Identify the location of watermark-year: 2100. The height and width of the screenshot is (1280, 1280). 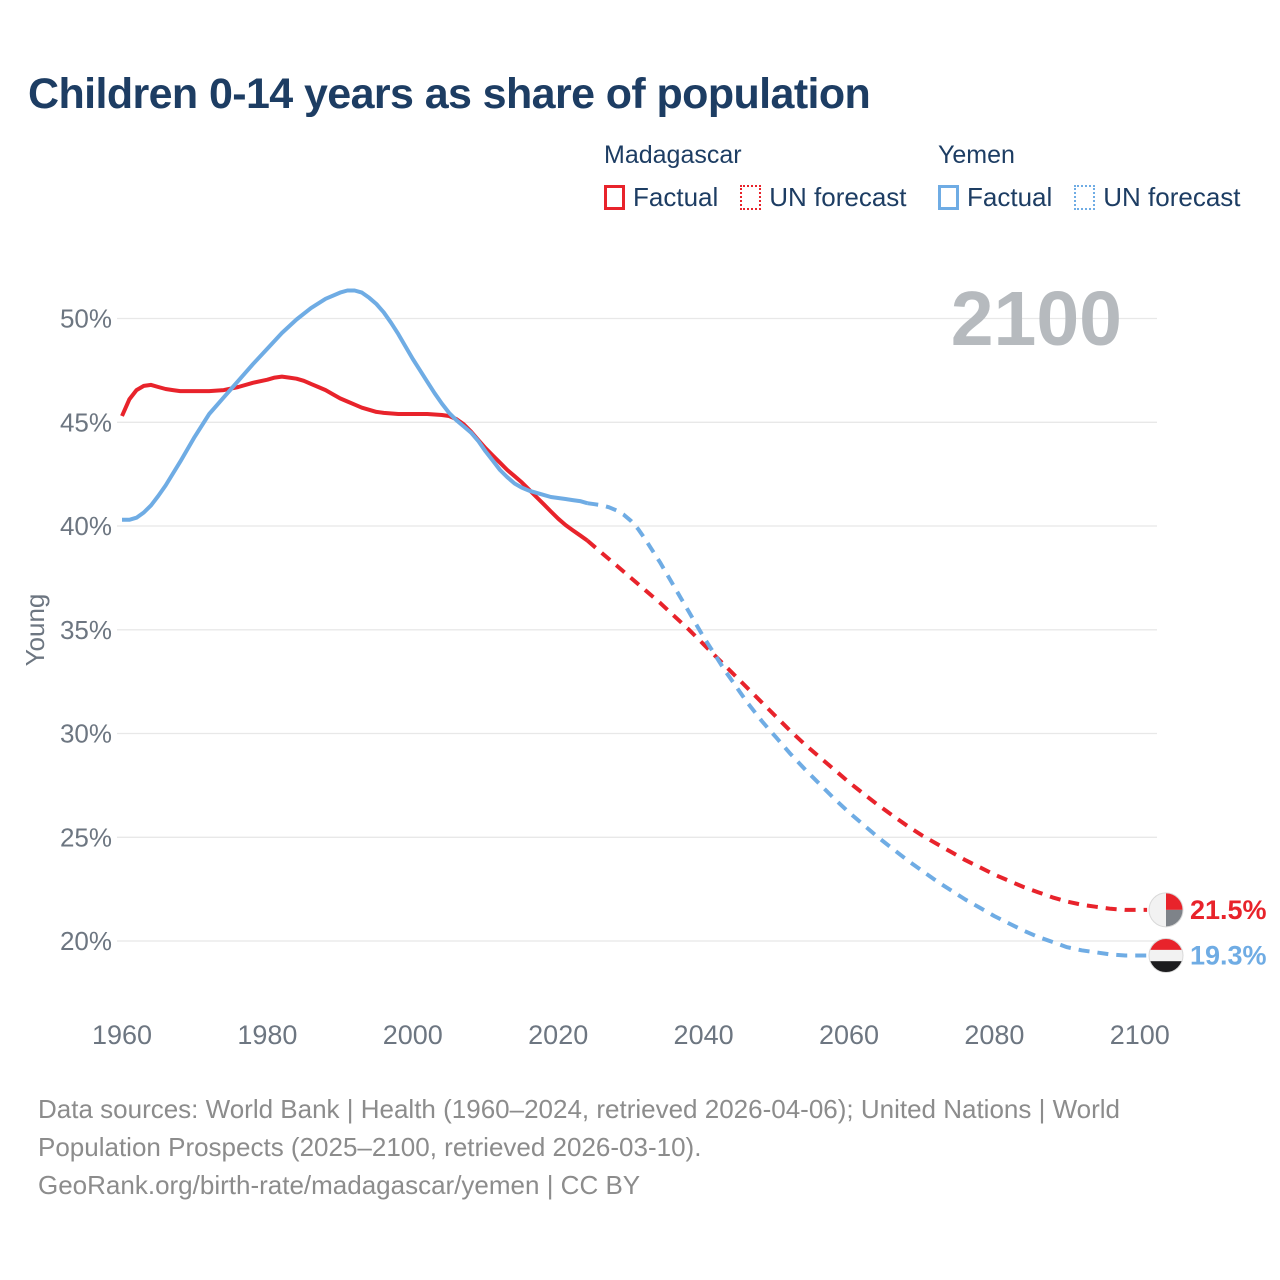
(1036, 319).